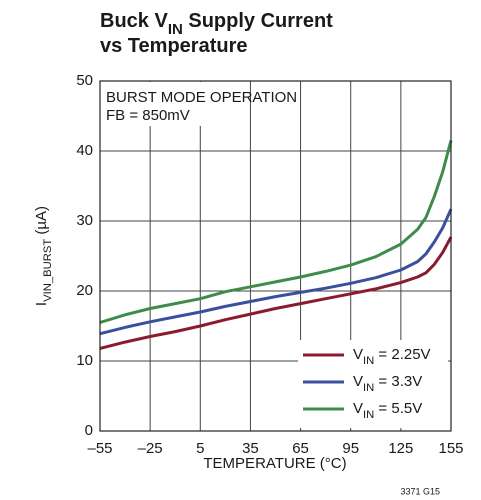 This screenshot has width=481, height=500. Describe the element at coordinates (420, 491) in the screenshot. I see `note: 3371 G15` at that location.